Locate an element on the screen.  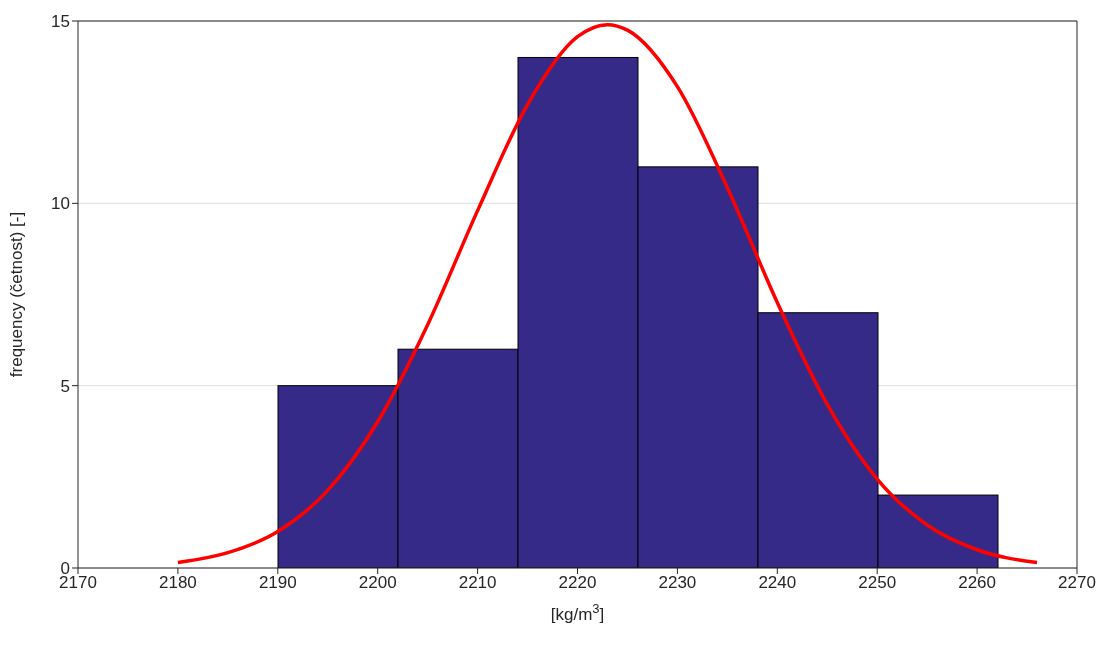
x-tick-label: 2240 is located at coordinates (777, 583).